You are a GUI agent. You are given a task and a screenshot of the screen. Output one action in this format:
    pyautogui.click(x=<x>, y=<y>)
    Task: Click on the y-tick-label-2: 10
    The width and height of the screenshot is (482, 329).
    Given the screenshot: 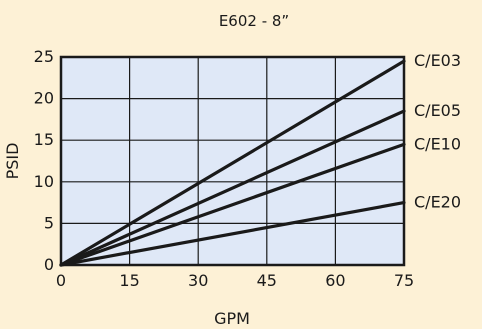 What is the action you would take?
    pyautogui.click(x=44, y=181)
    